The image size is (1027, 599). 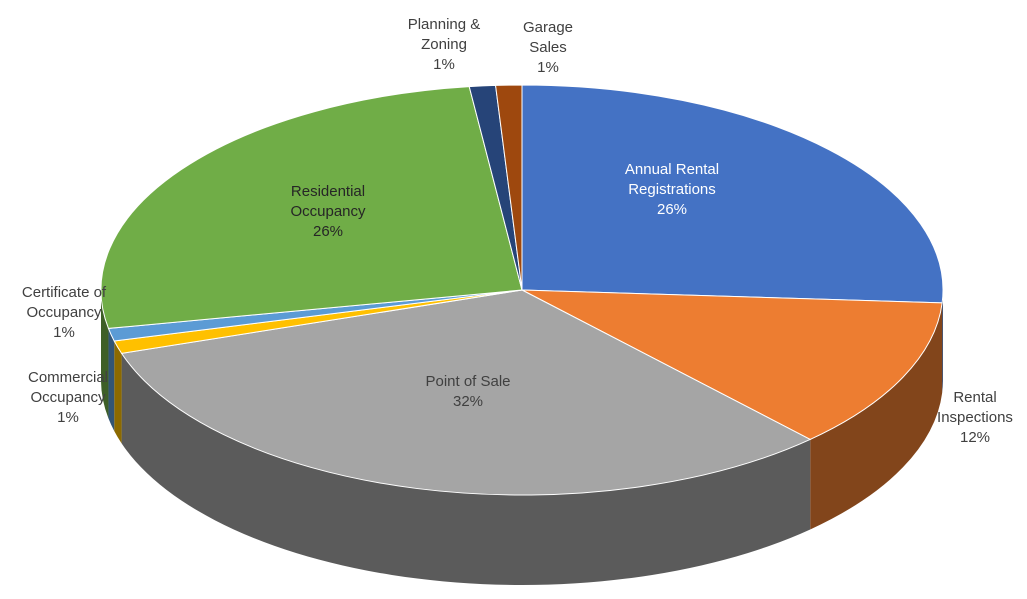 What do you see at coordinates (67, 387) in the screenshot?
I see `category-label: Commercial Occupancy` at bounding box center [67, 387].